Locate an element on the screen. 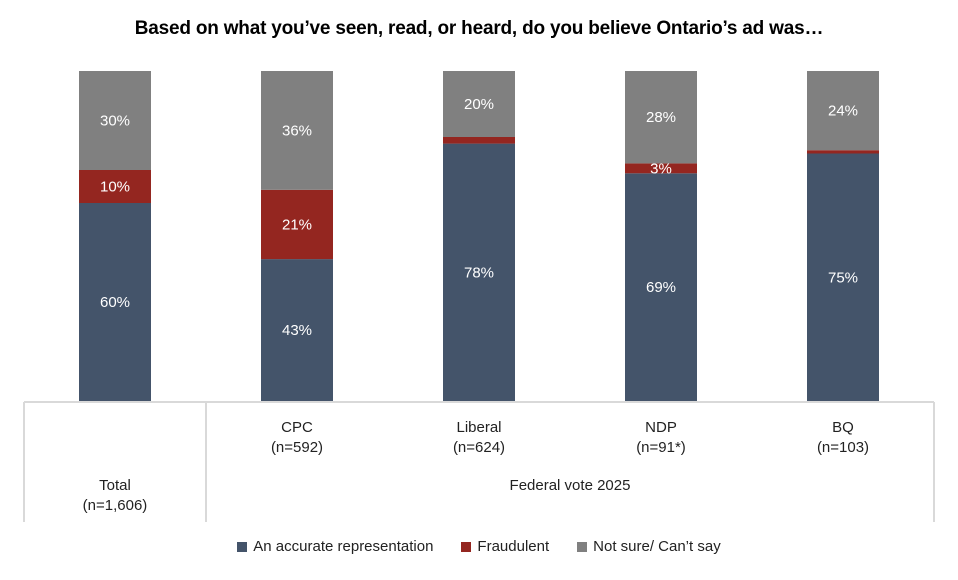  category-label-bq: BQ (n=103) is located at coordinates (843, 438).